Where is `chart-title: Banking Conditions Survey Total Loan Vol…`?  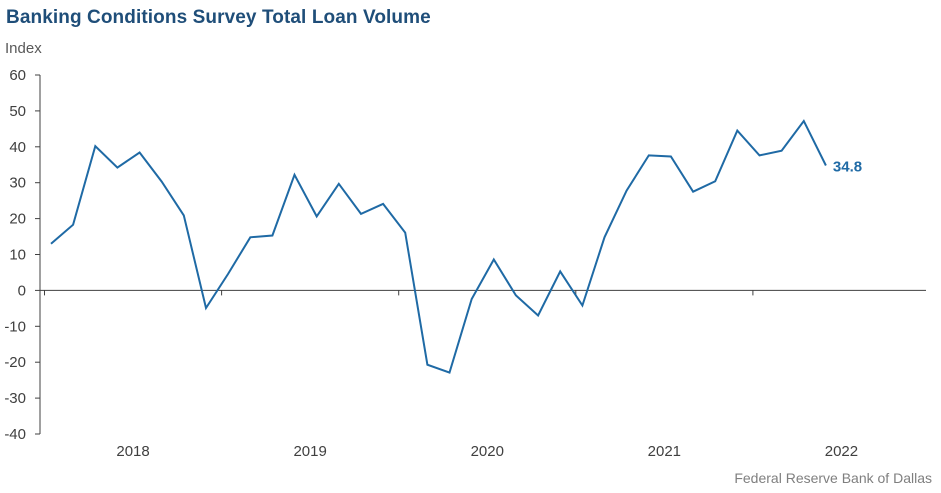 chart-title: Banking Conditions Survey Total Loan Vol… is located at coordinates (218, 17).